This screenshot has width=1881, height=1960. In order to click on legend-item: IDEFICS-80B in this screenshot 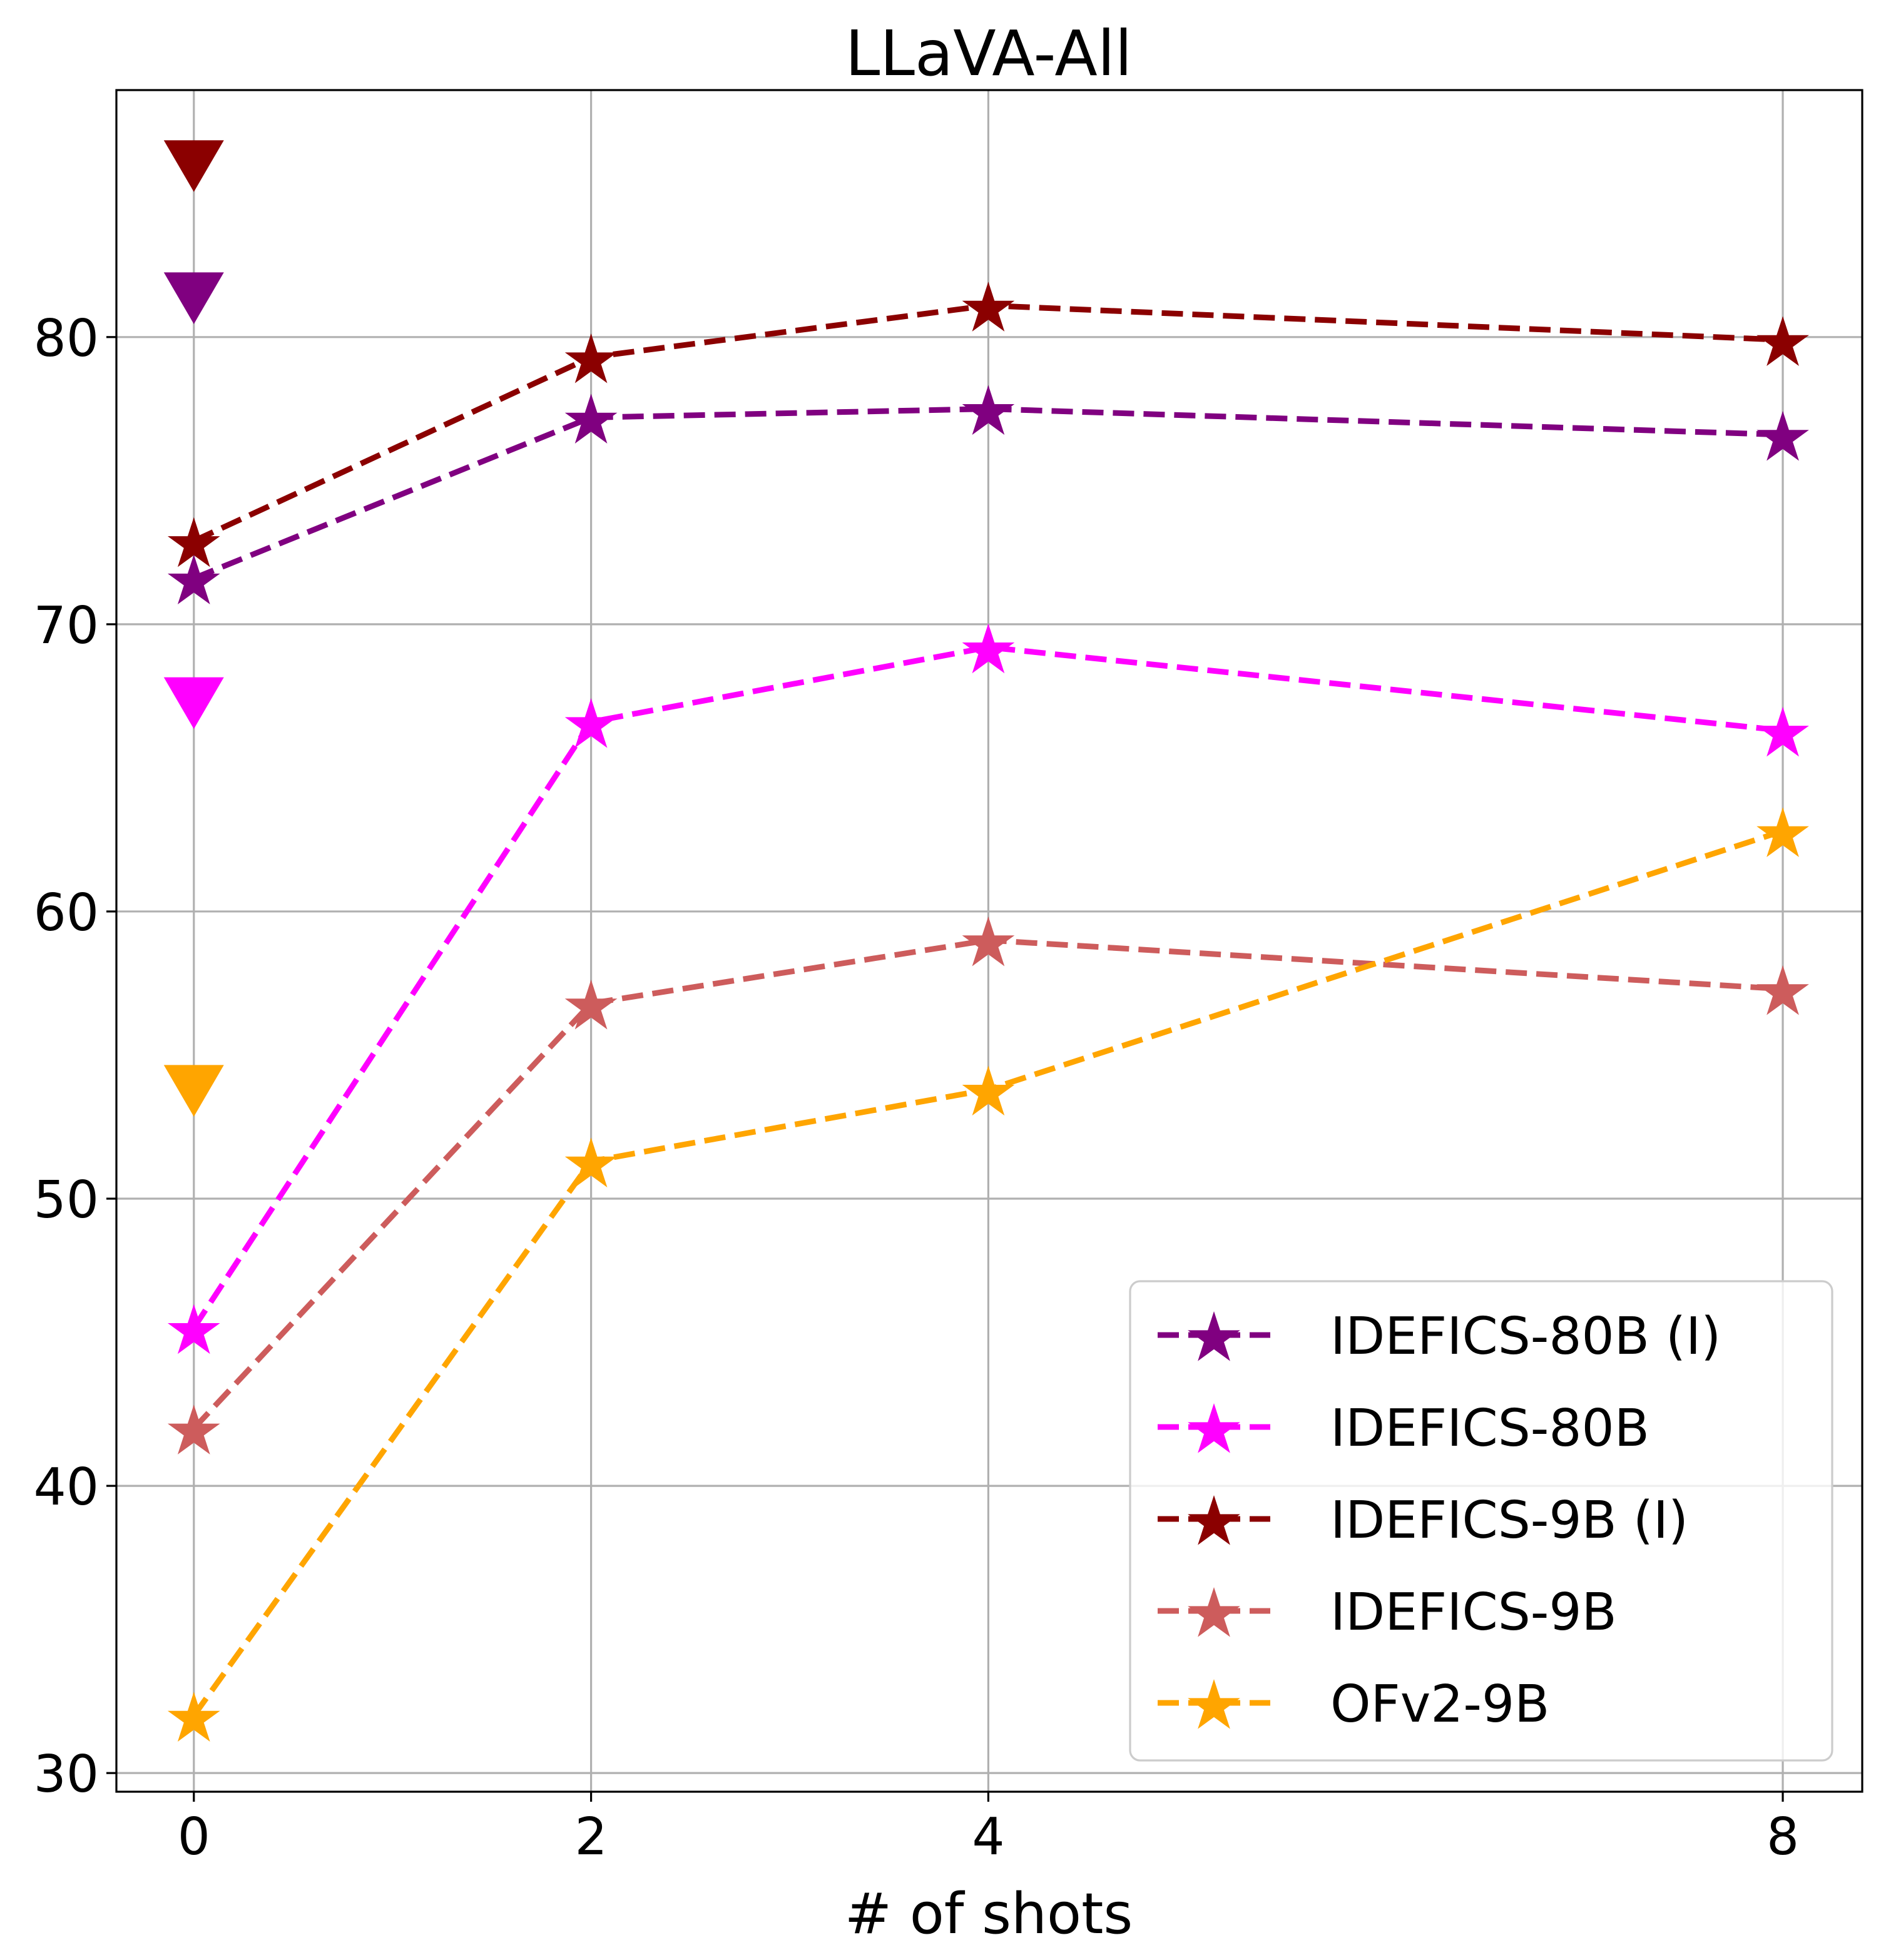, I will do `click(1403, 1428)`.